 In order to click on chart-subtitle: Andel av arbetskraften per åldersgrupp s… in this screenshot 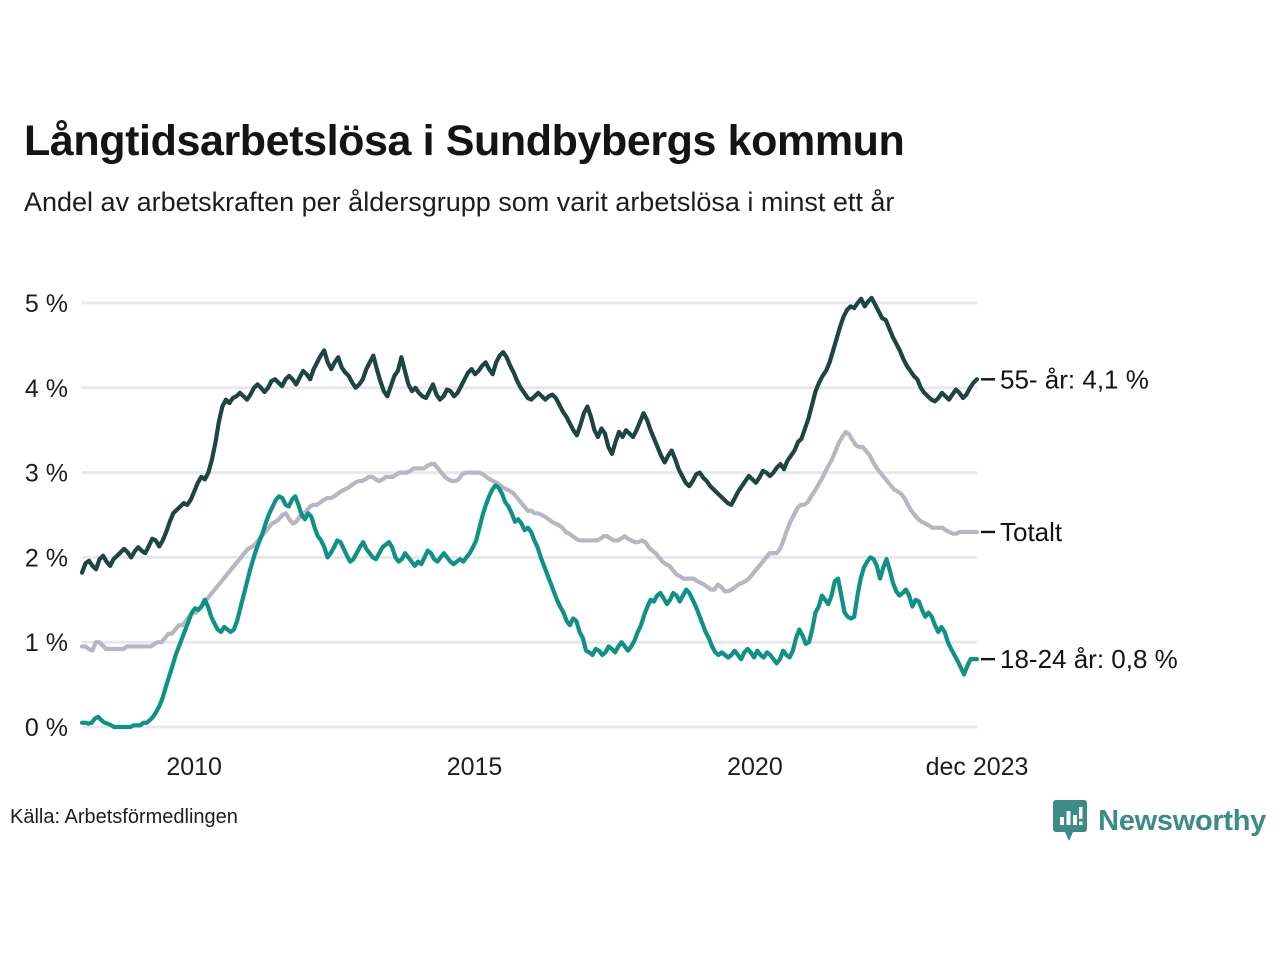, I will do `click(459, 202)`.